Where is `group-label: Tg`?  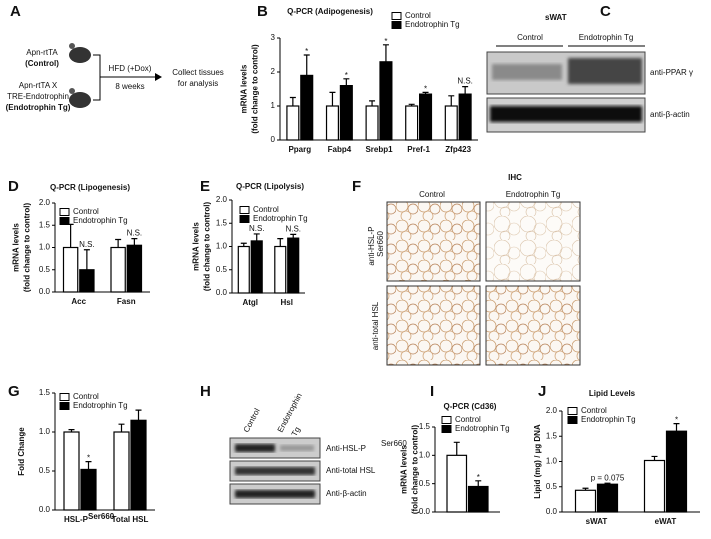 group-label: Tg is located at coordinates (296, 431).